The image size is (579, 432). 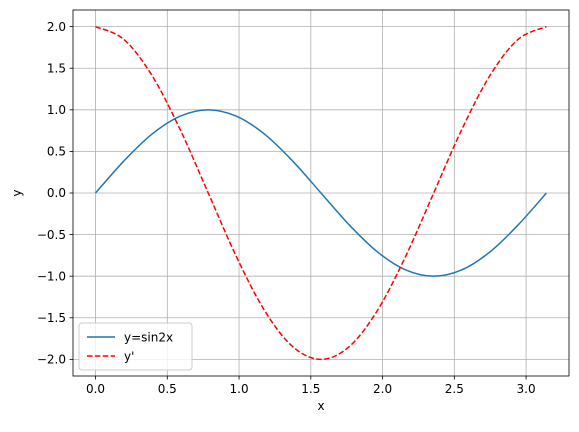 What do you see at coordinates (56, 27) in the screenshot?
I see `y-tick-label: 2.0` at bounding box center [56, 27].